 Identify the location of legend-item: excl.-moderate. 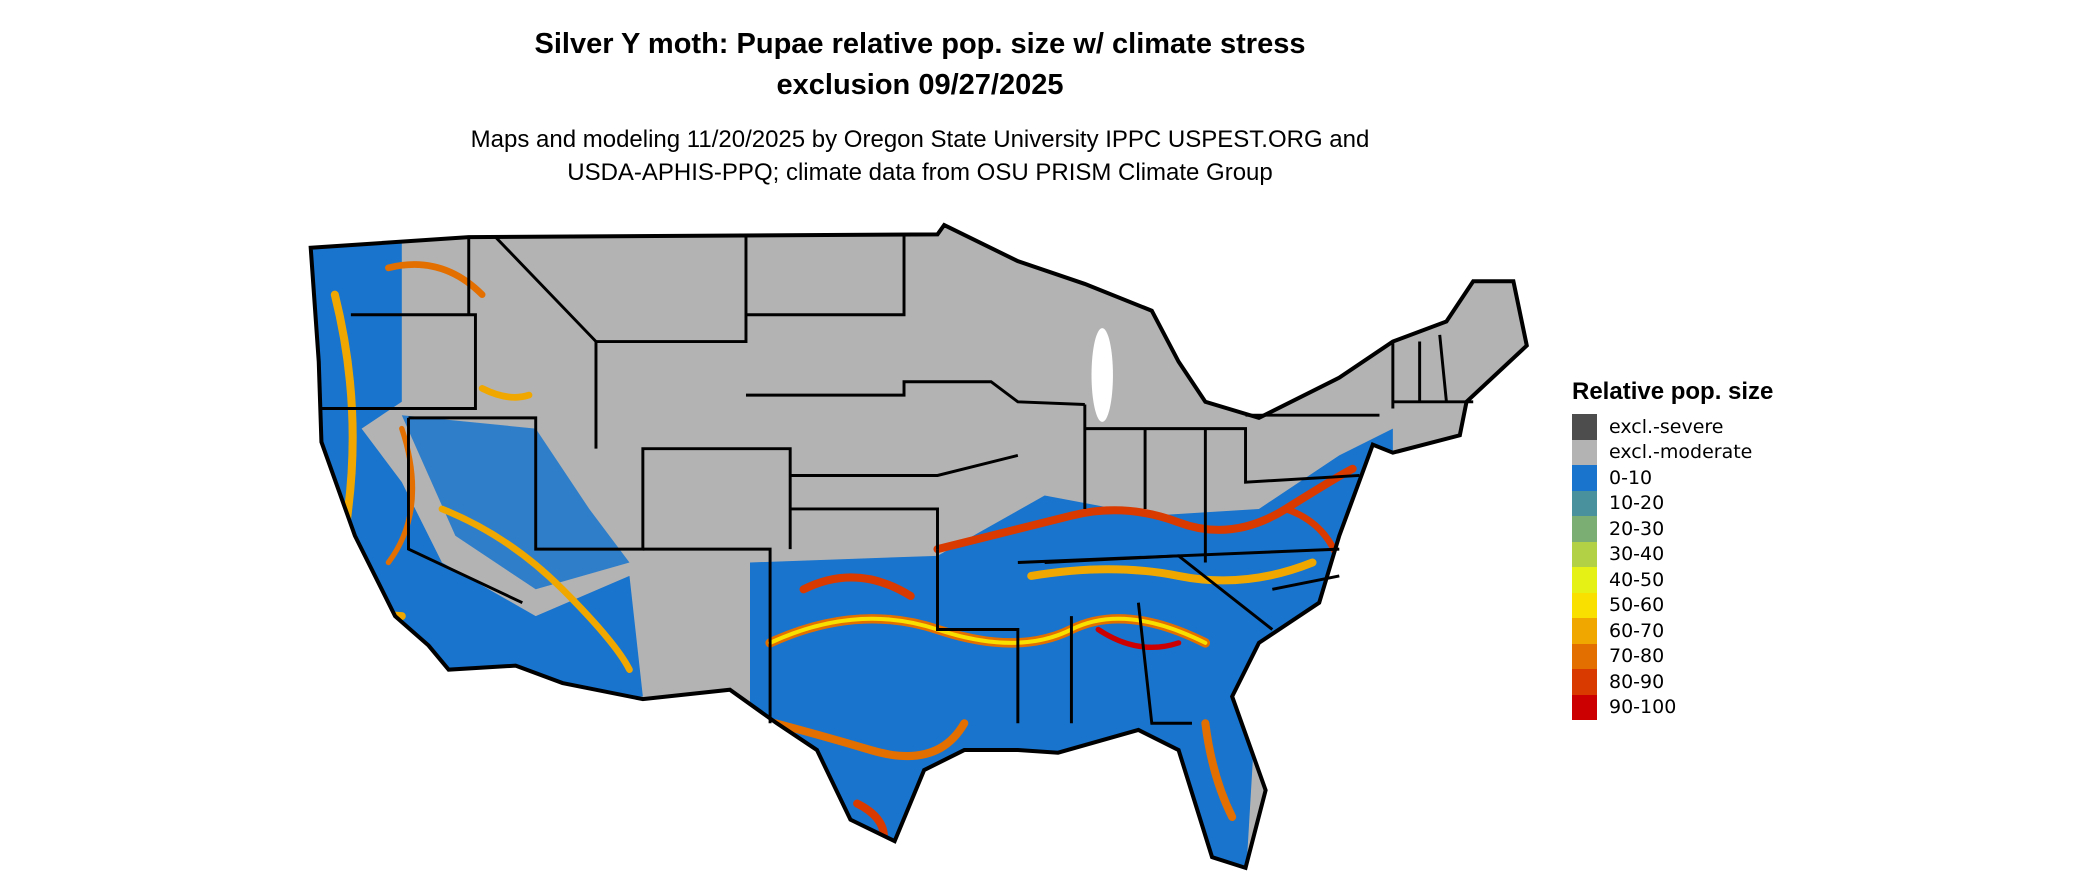
(1672, 452).